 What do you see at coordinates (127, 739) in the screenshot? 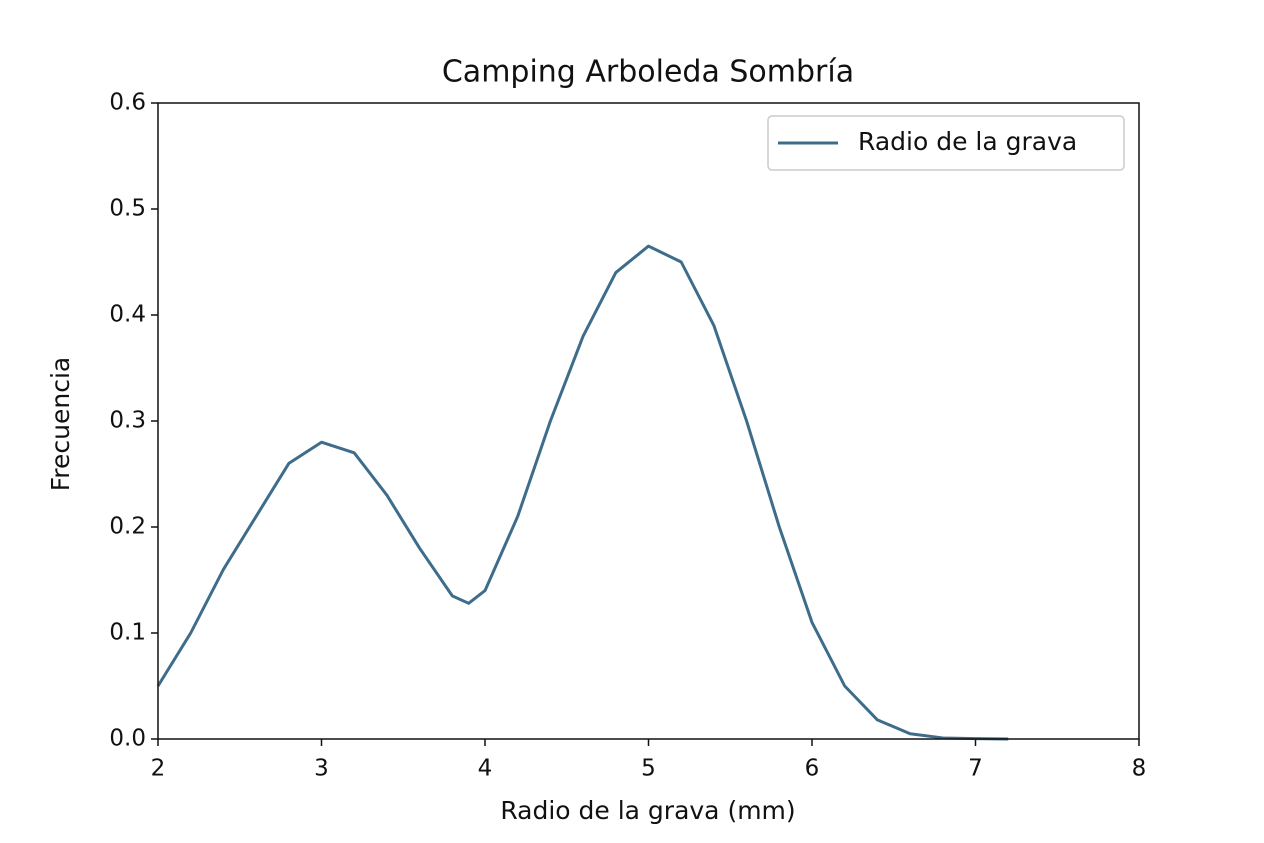
I see `y-tick-label: 0.0` at bounding box center [127, 739].